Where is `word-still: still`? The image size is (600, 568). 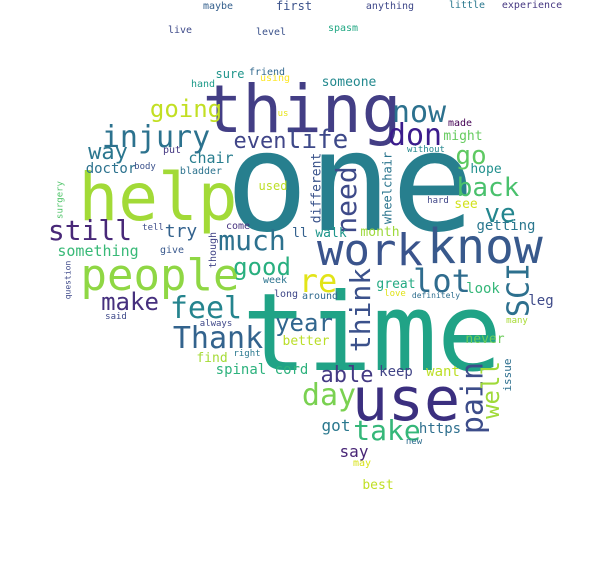
word-still: still is located at coordinates (90, 230).